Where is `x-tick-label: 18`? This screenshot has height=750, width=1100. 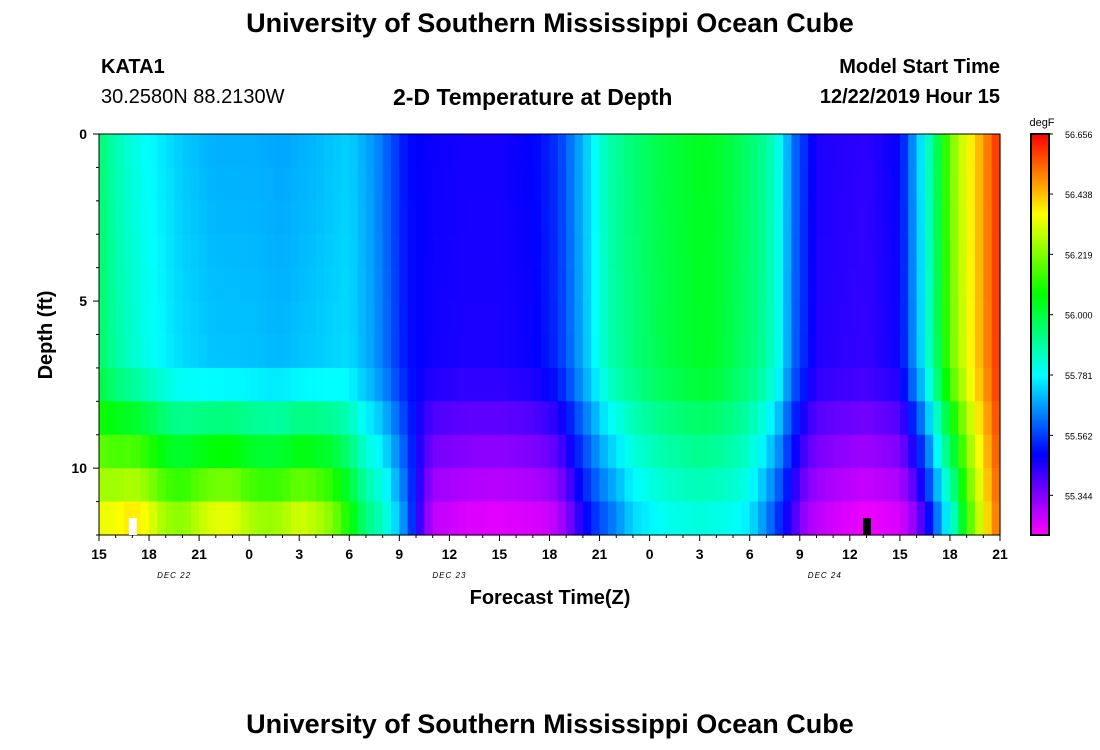
x-tick-label: 18 is located at coordinates (149, 554).